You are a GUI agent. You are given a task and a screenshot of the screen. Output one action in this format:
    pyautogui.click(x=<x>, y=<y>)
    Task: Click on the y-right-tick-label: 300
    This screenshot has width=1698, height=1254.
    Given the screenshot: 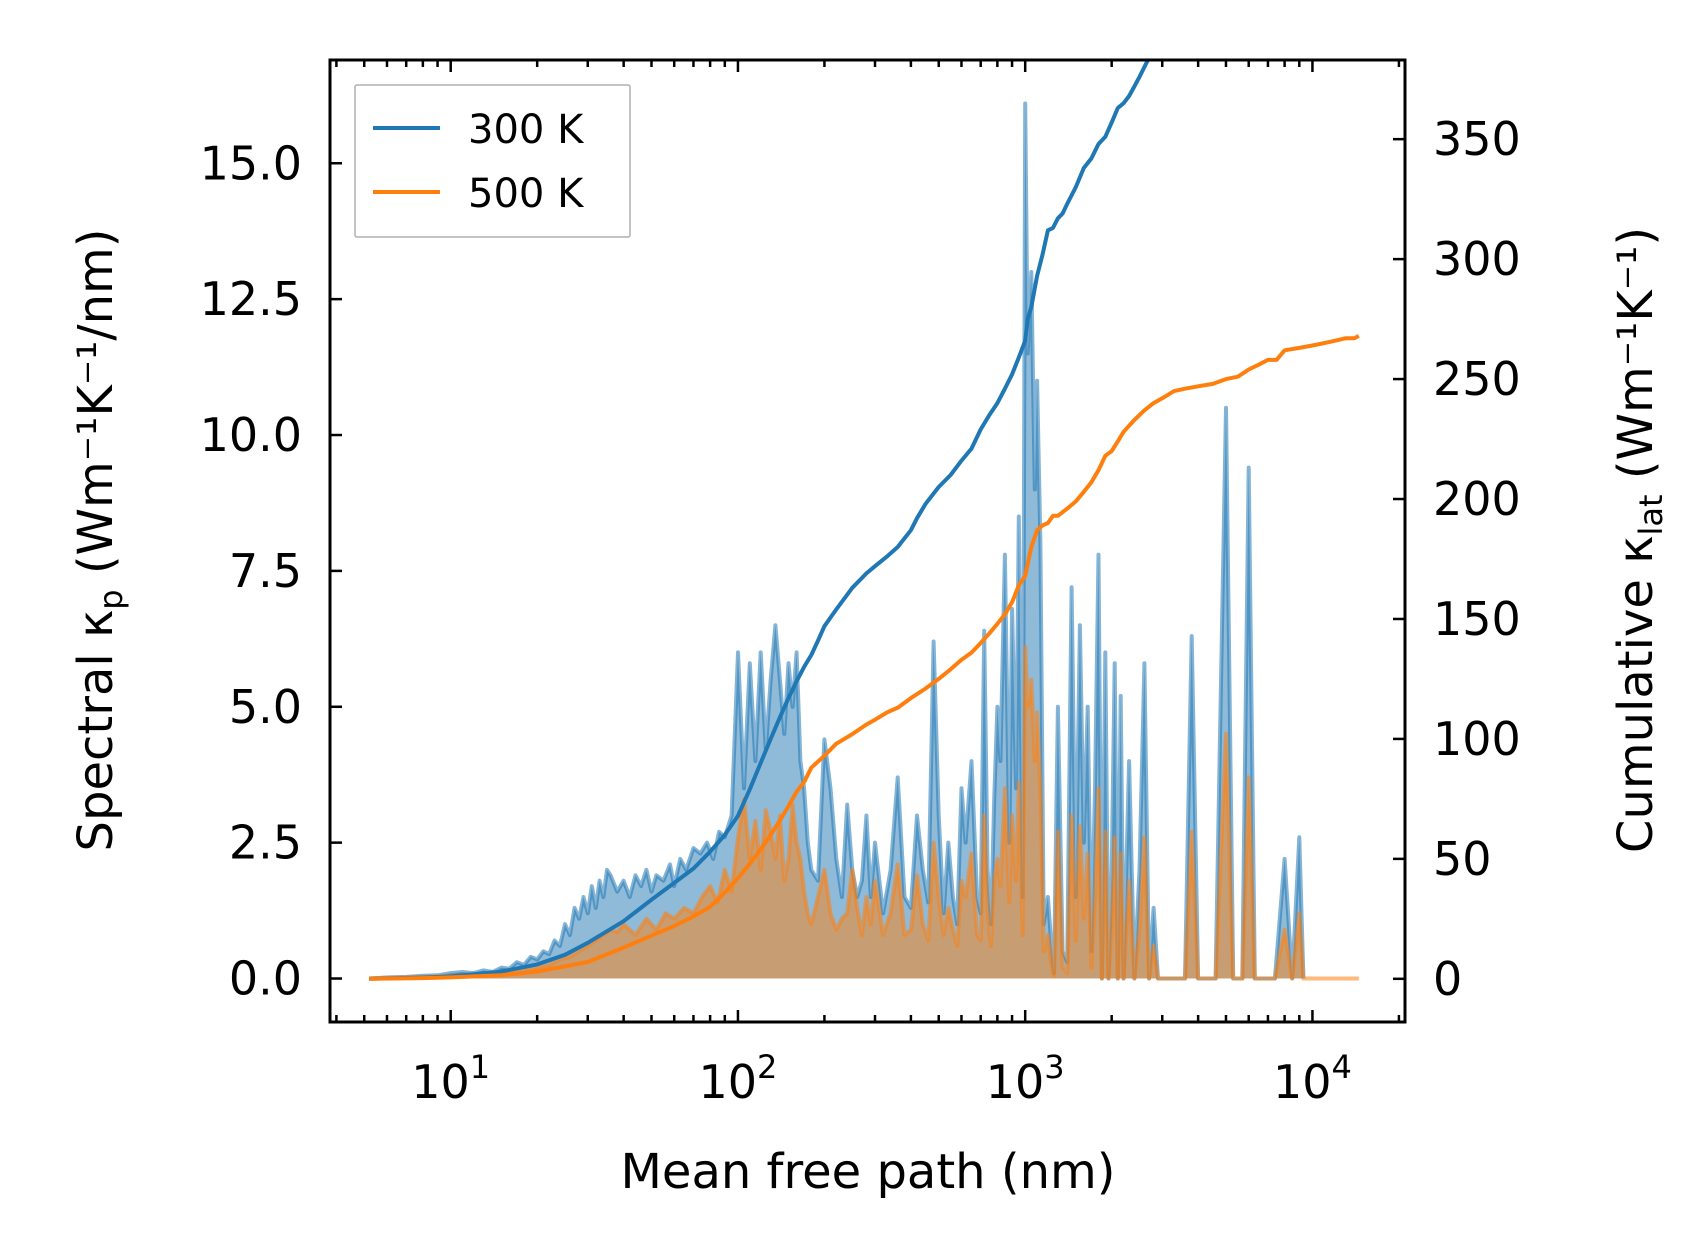 What is the action you would take?
    pyautogui.click(x=1477, y=259)
    